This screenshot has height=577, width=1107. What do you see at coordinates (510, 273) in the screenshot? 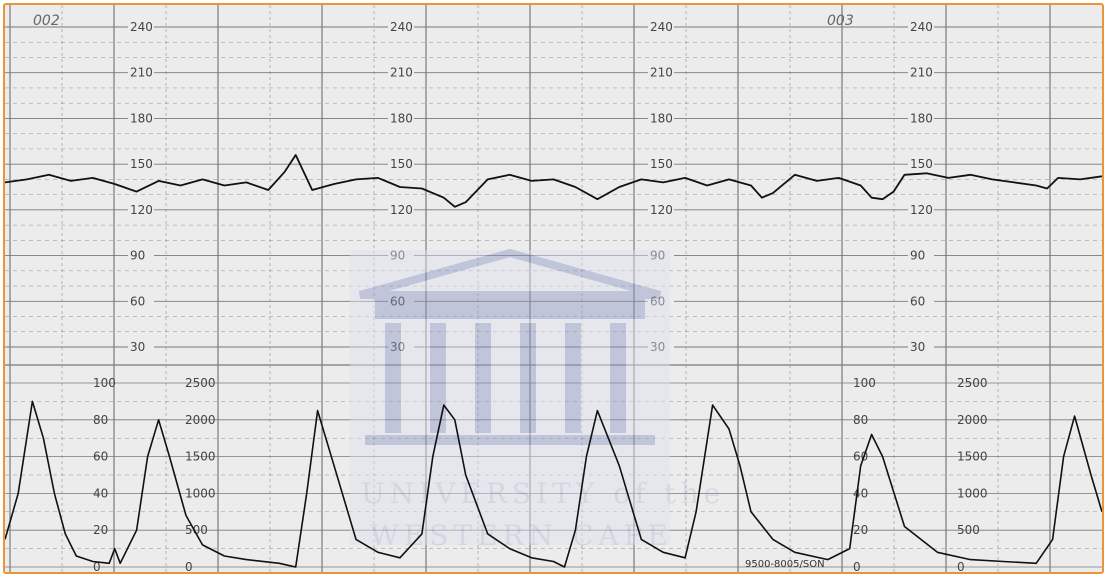
I see `watermark-pediment` at bounding box center [510, 273].